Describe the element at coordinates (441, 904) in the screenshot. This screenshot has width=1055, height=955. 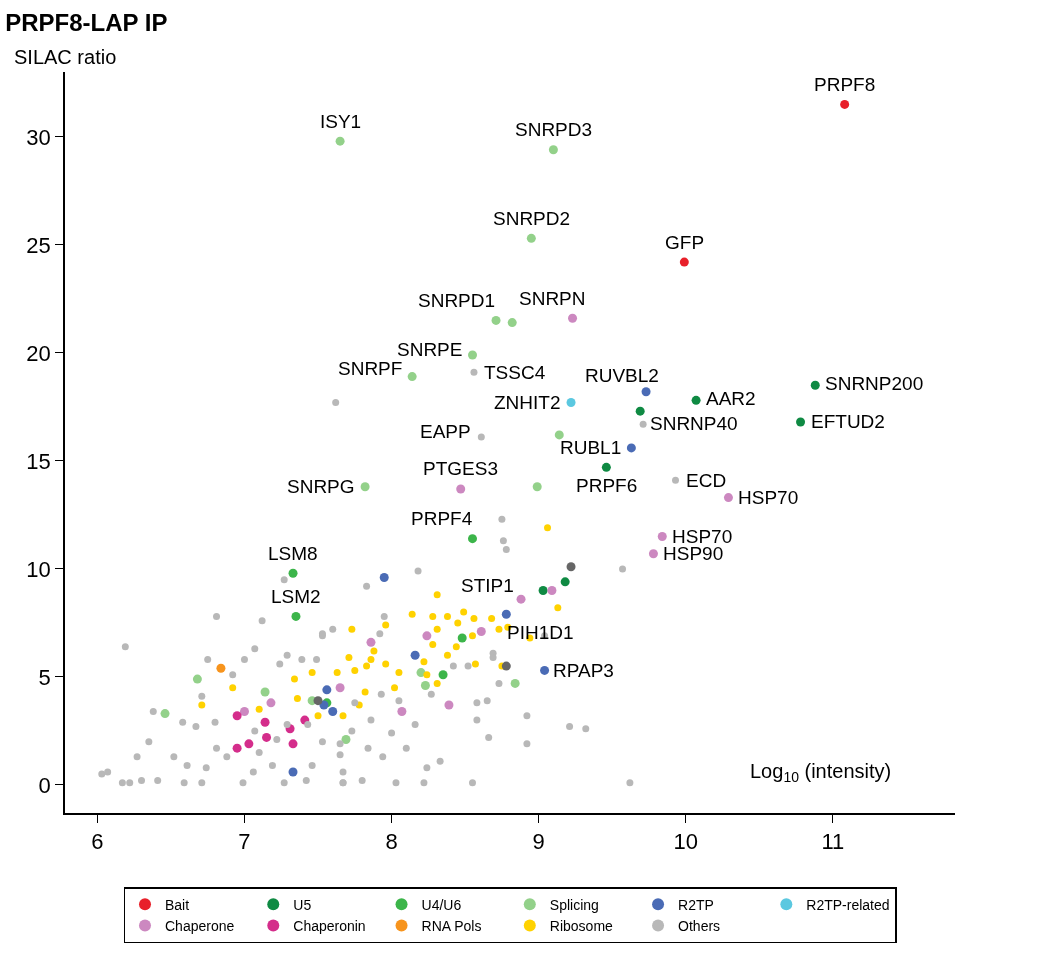
I see `legend-label: U4/U6` at that location.